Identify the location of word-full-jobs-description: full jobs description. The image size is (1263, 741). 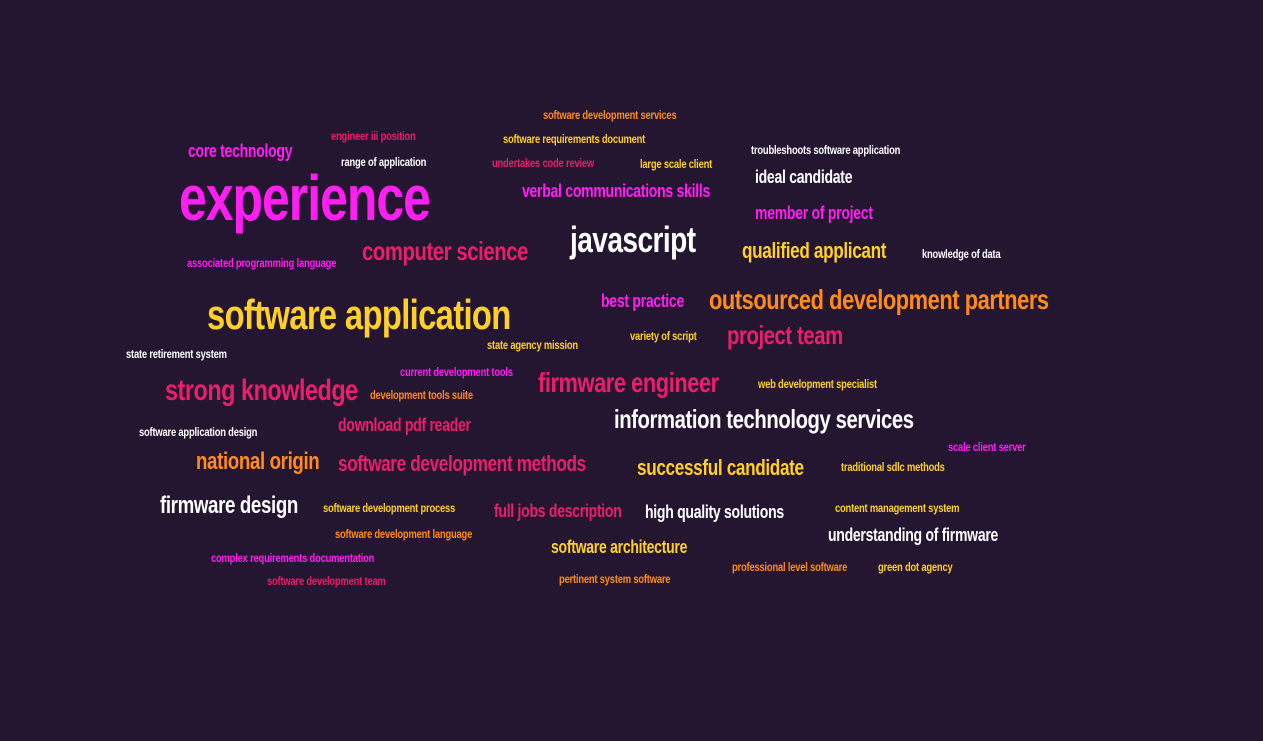
(558, 511).